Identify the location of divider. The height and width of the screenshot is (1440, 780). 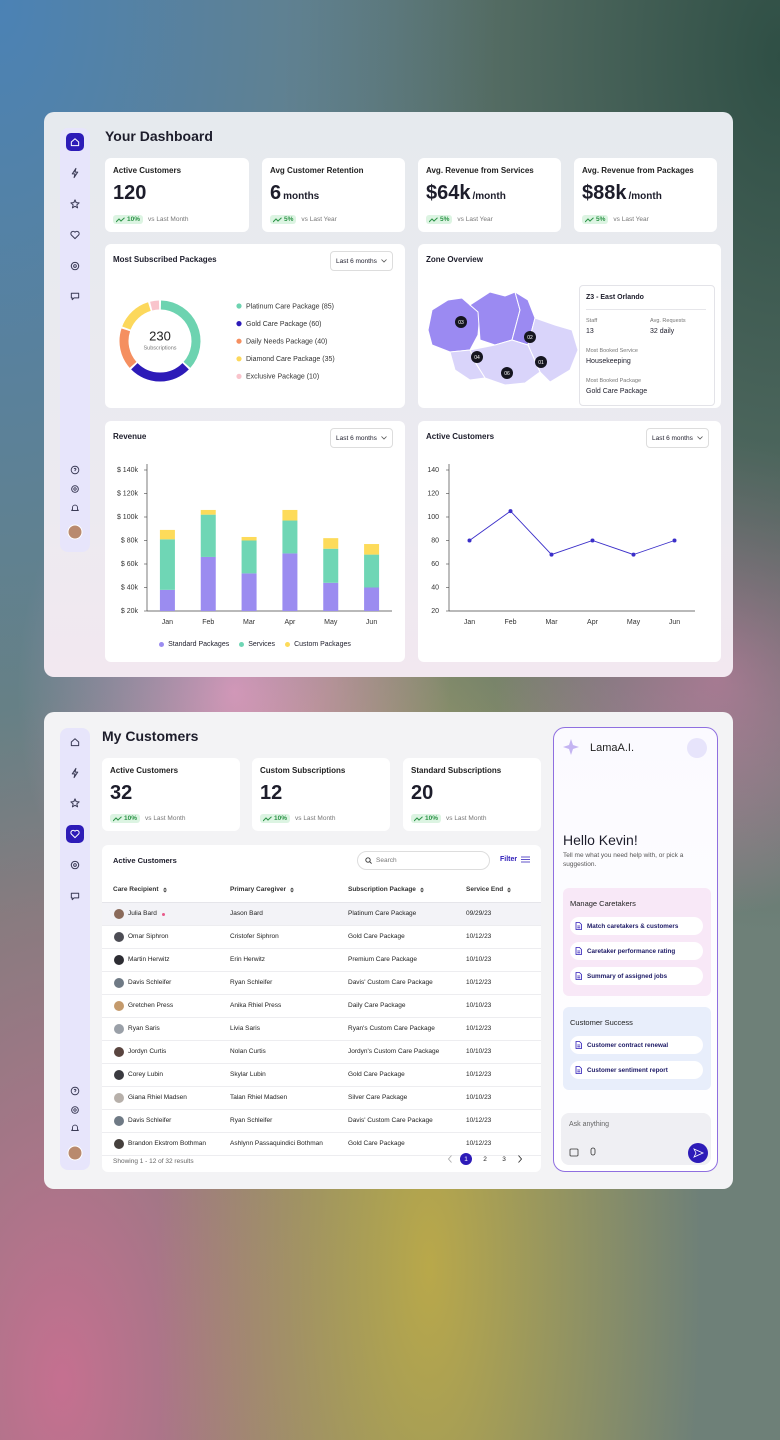
(646, 309).